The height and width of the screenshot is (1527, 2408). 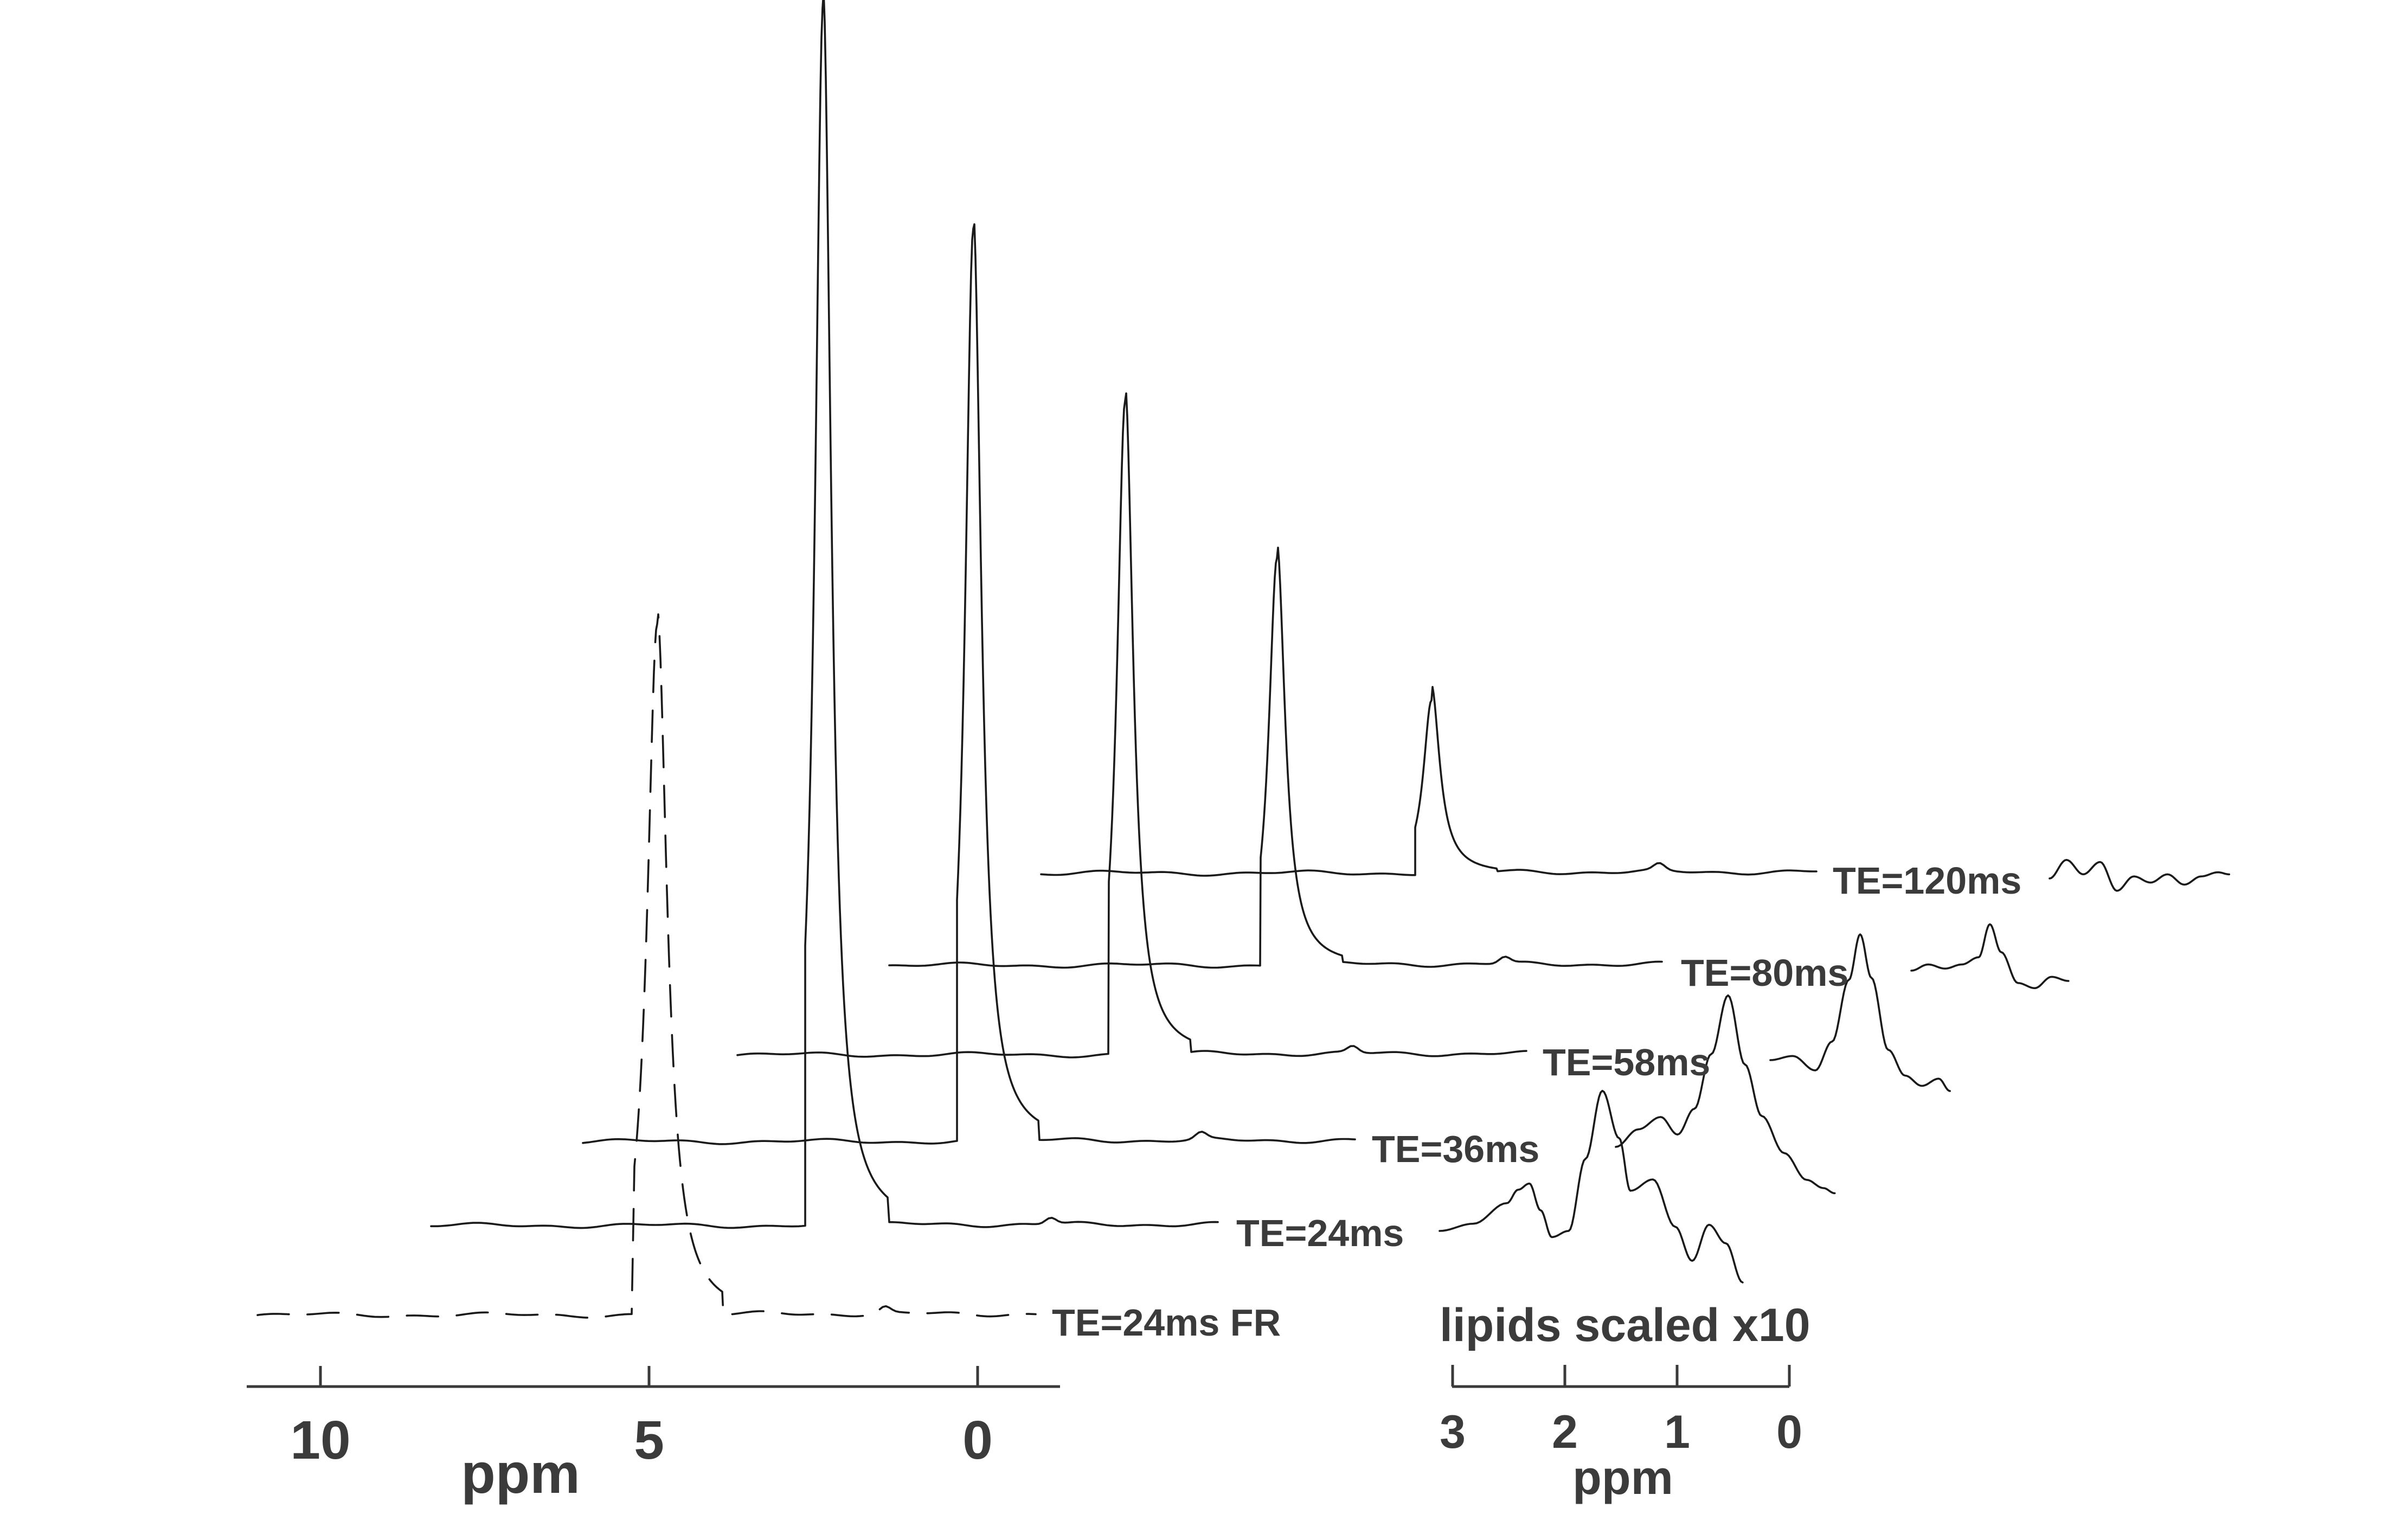 What do you see at coordinates (1789, 1432) in the screenshot?
I see `lipid-tick-label-0: 0` at bounding box center [1789, 1432].